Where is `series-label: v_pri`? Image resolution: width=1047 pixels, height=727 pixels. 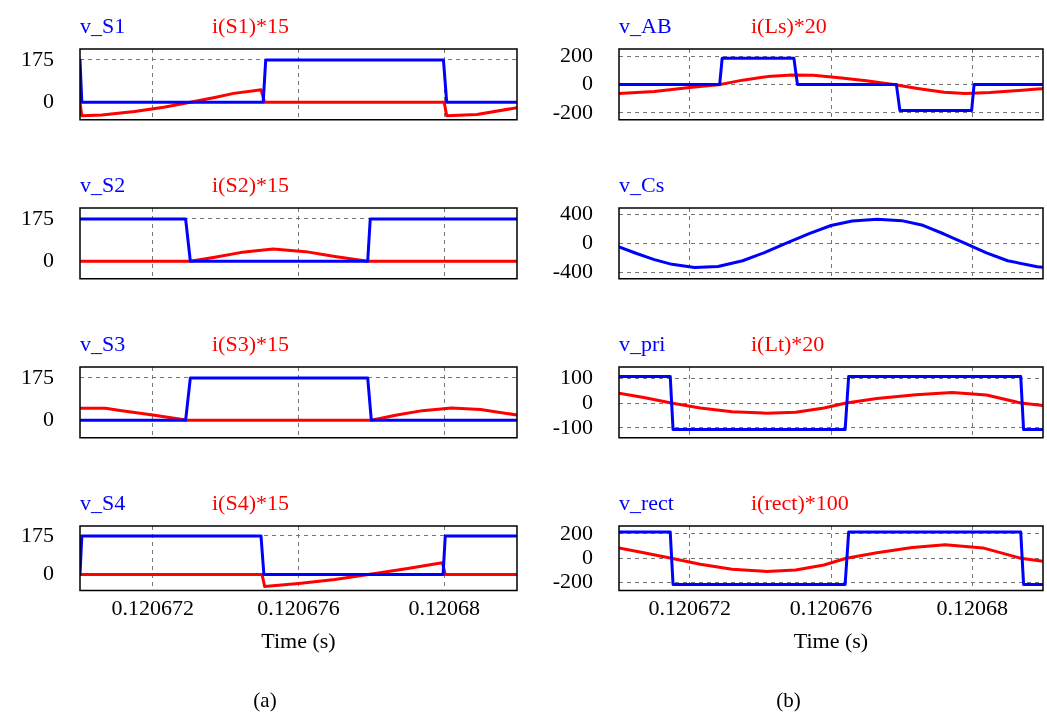
series-label: v_pri is located at coordinates (642, 343).